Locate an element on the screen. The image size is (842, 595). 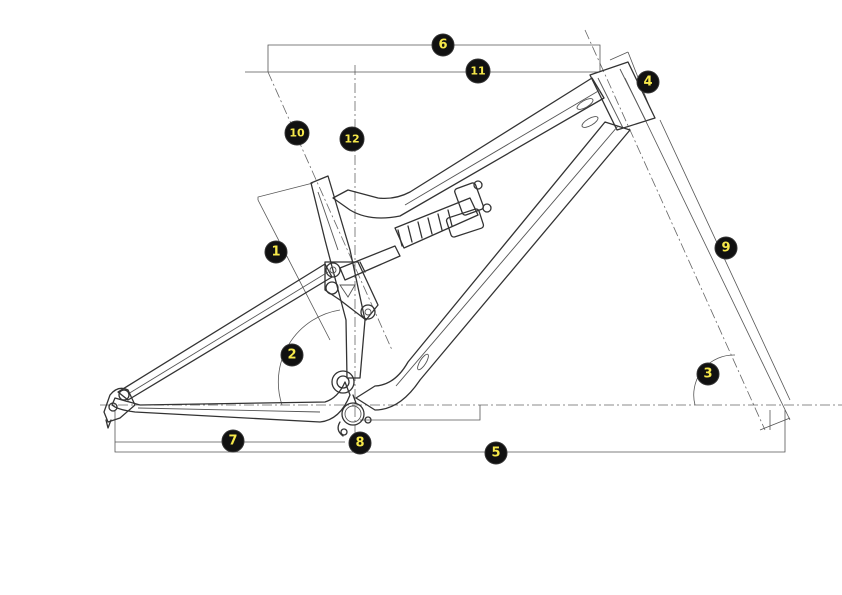
marker-7: 7 is located at coordinates (233, 441).